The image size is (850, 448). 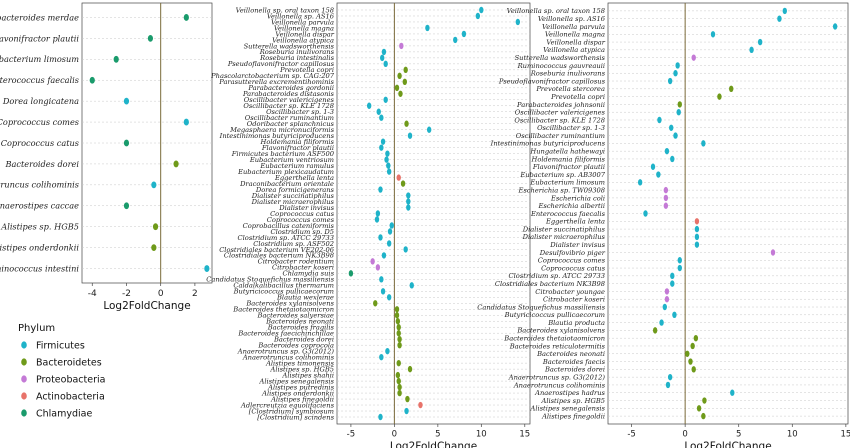 I want to click on y-tick-label: Clostridium sp. ATCC 29733, so click(x=557, y=276).